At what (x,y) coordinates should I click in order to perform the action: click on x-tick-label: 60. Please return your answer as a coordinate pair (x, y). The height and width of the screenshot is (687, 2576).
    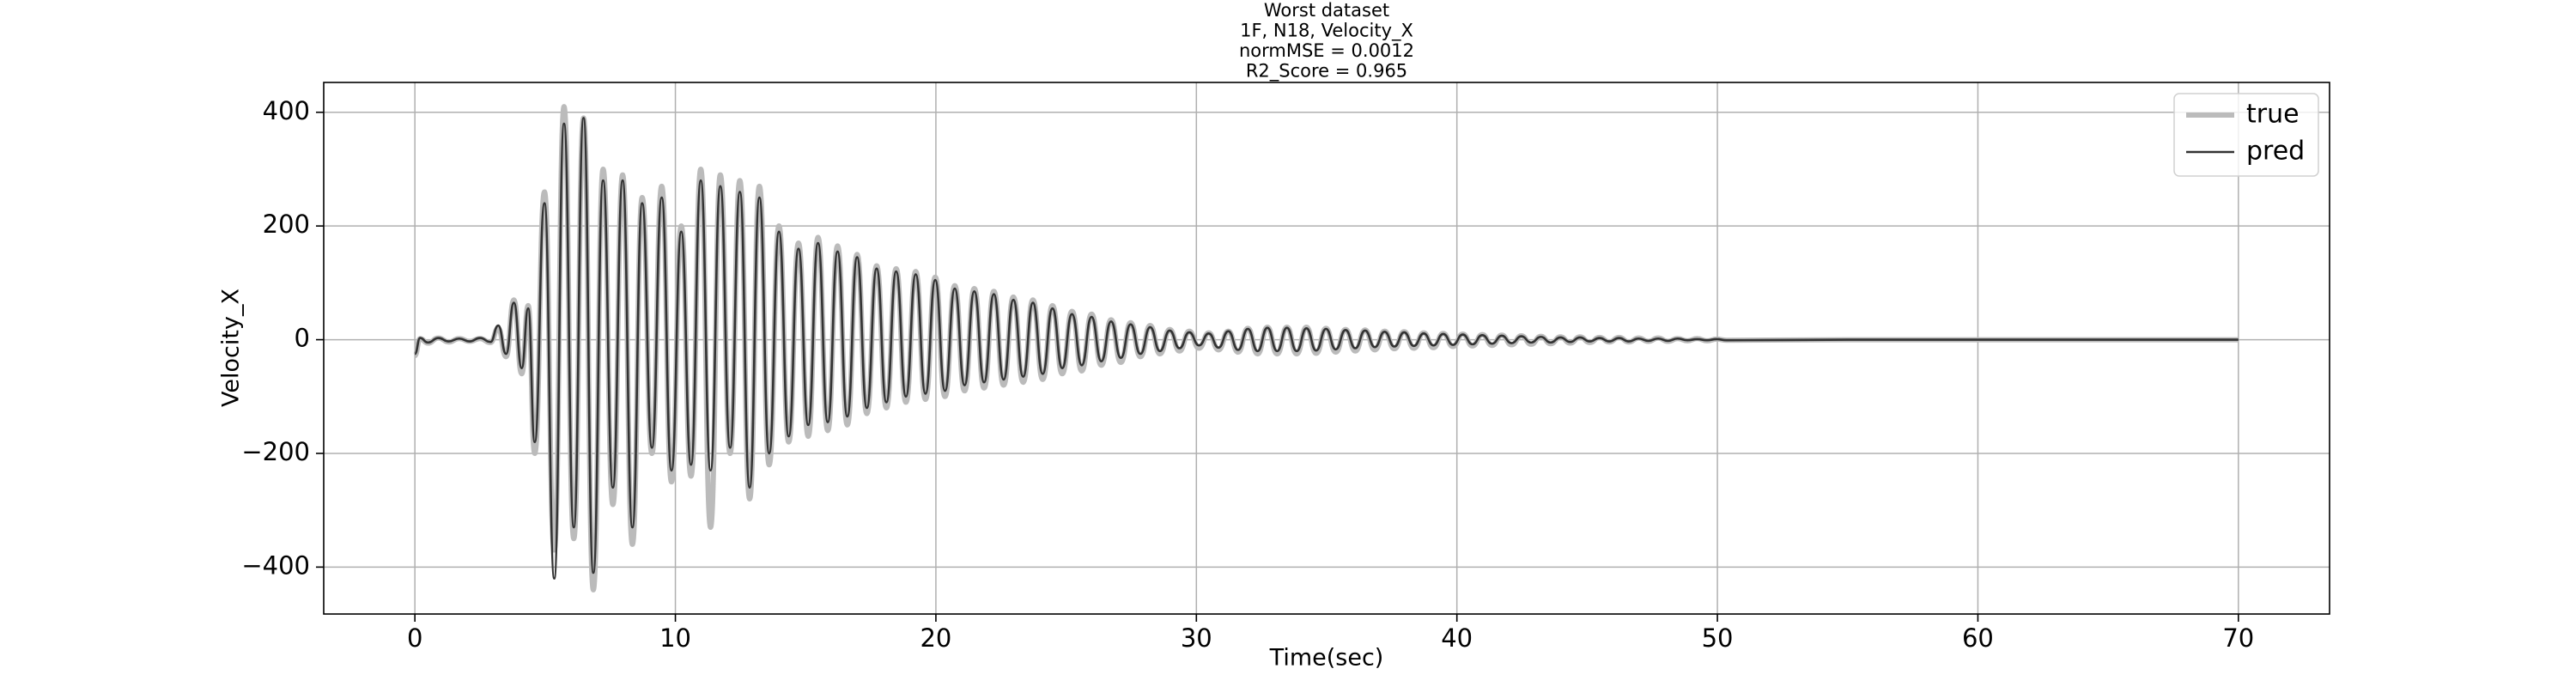
    Looking at the image, I should click on (1978, 638).